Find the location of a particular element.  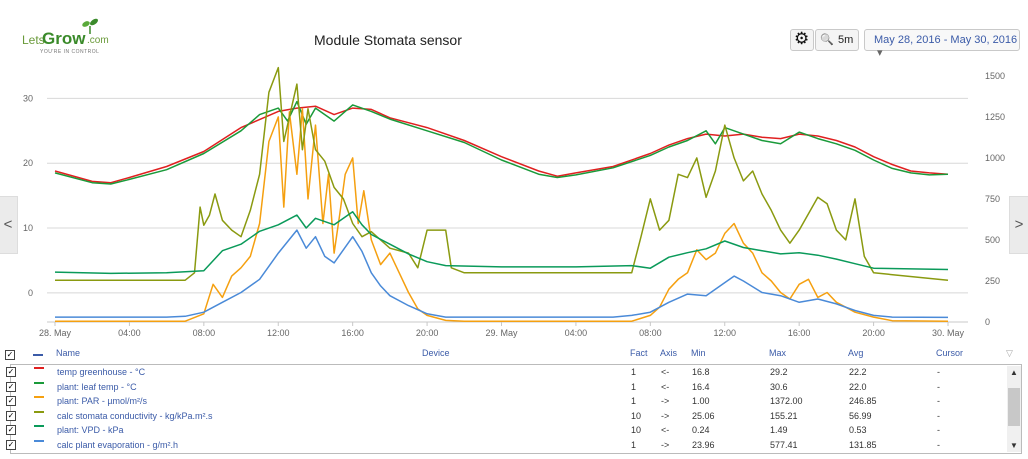

date-range-label: May 28, 2016 - May 30, 2016 is located at coordinates (946, 40).